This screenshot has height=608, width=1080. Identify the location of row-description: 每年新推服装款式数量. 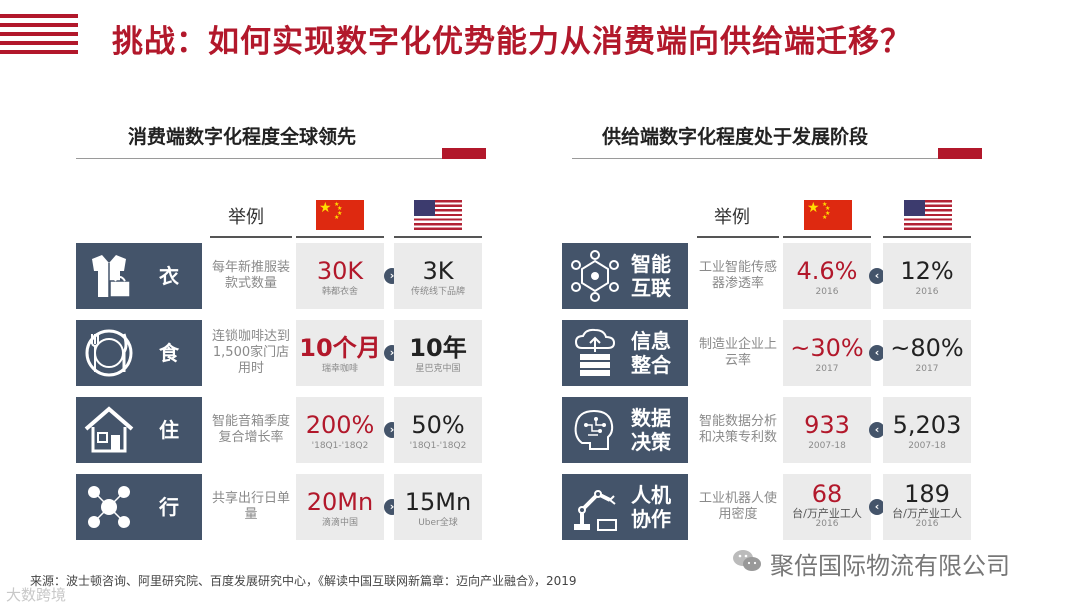
(250, 275).